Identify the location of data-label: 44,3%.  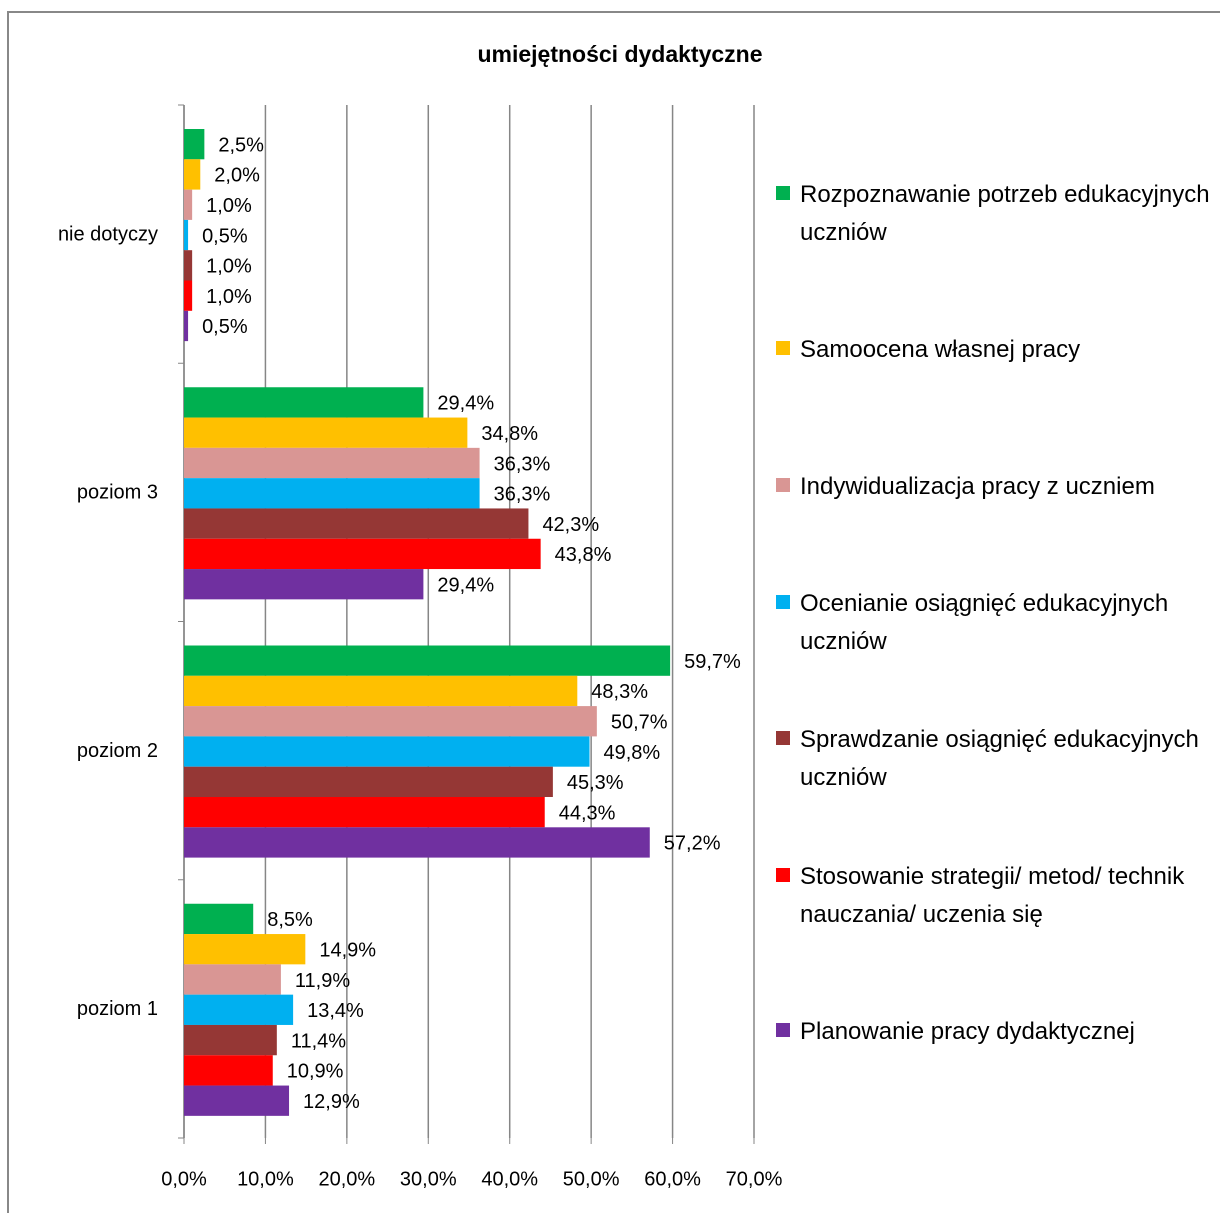
(587, 813).